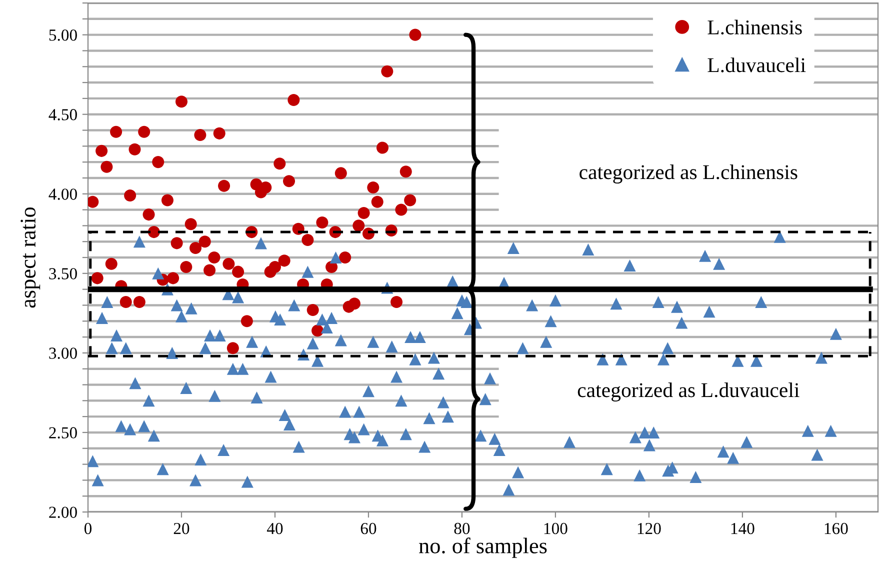  I want to click on x-tick-label: 140, so click(742, 528).